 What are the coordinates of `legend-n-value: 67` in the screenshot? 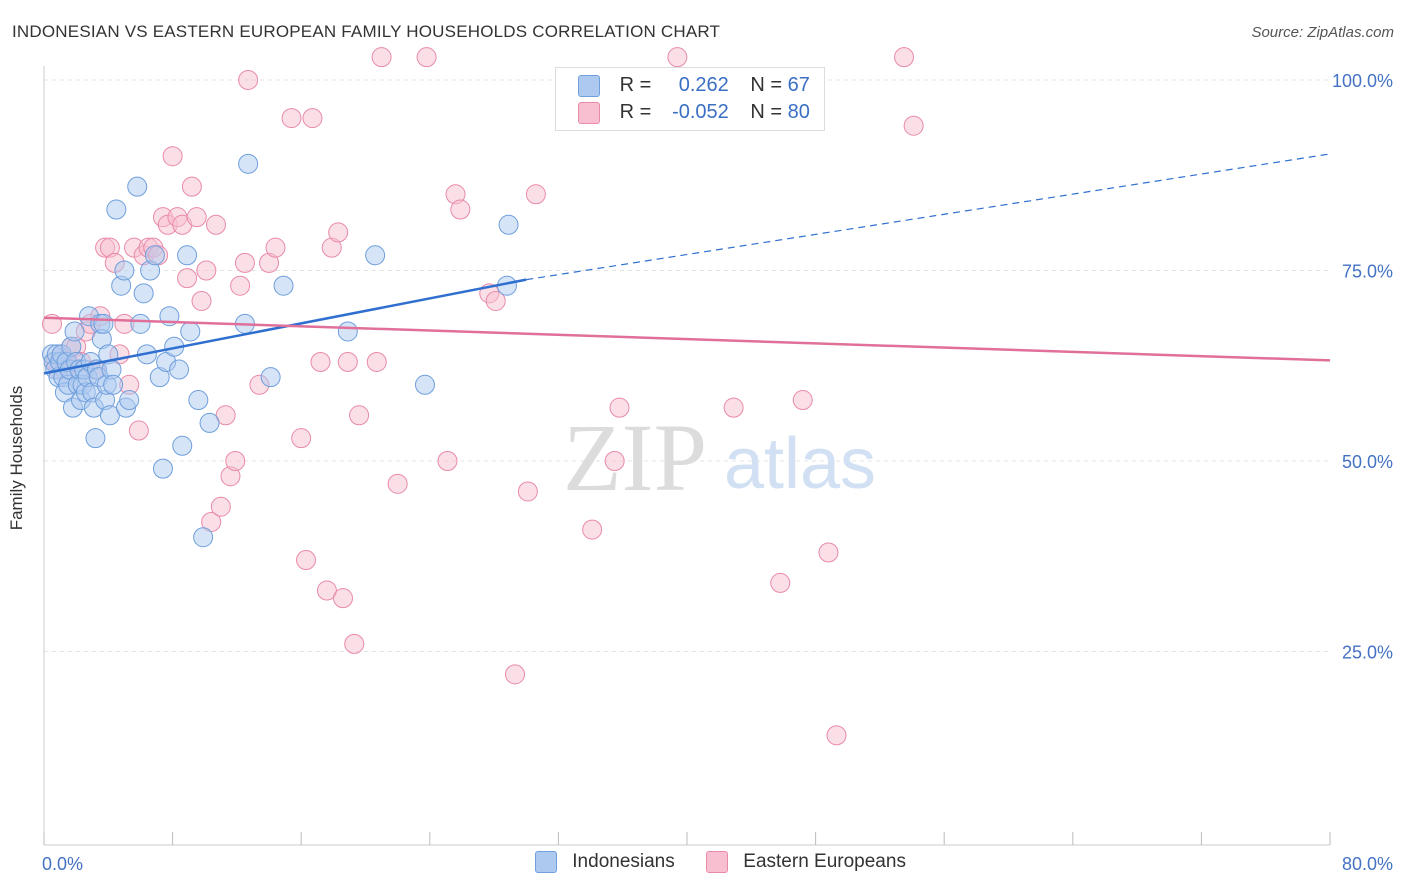 It's located at (798, 85).